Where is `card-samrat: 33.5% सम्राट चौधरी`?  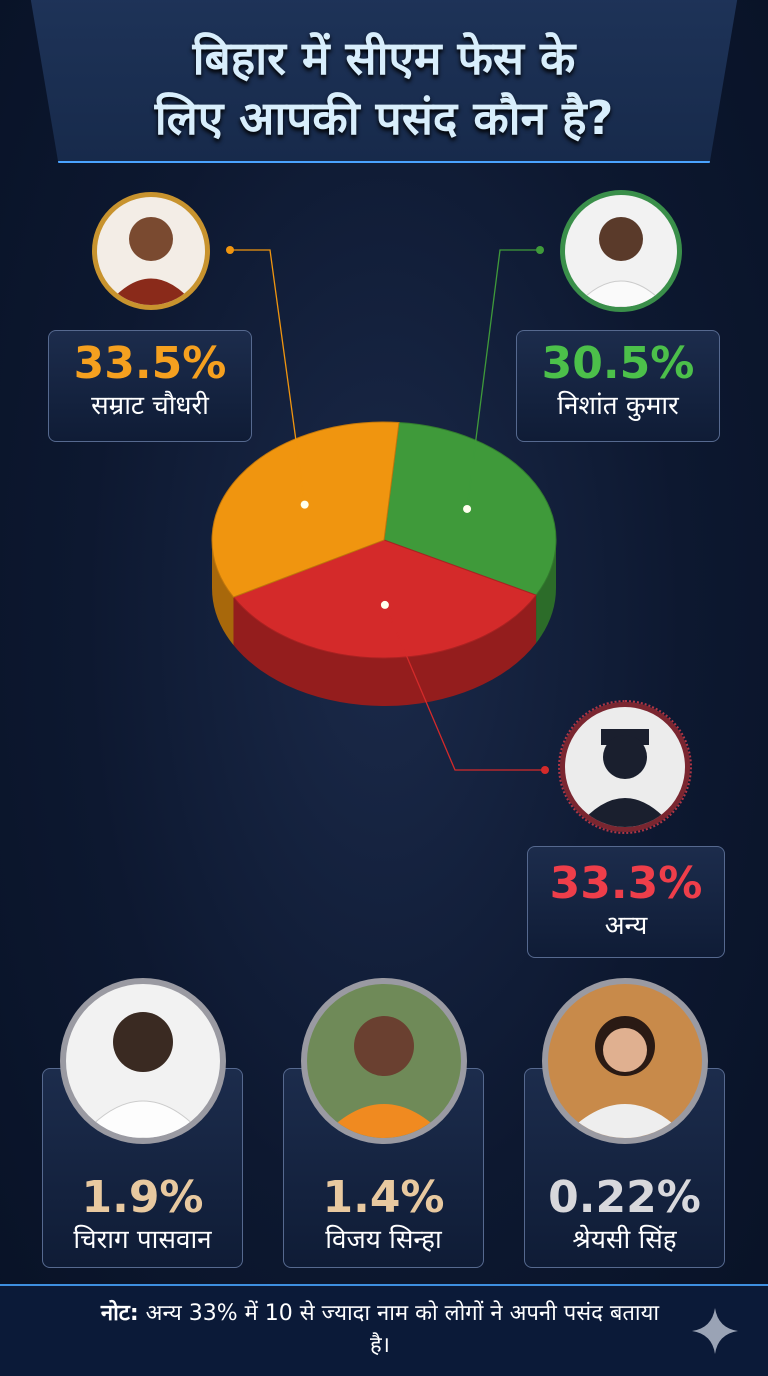
card-samrat: 33.5% सम्राट चौधरी is located at coordinates (150, 386).